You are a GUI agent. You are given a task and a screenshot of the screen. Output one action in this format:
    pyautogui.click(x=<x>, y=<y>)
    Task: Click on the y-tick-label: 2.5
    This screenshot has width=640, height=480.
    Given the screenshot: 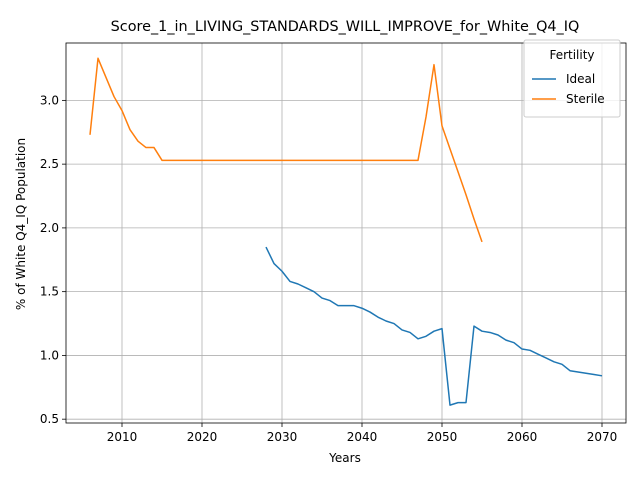 What is the action you would take?
    pyautogui.click(x=49, y=164)
    